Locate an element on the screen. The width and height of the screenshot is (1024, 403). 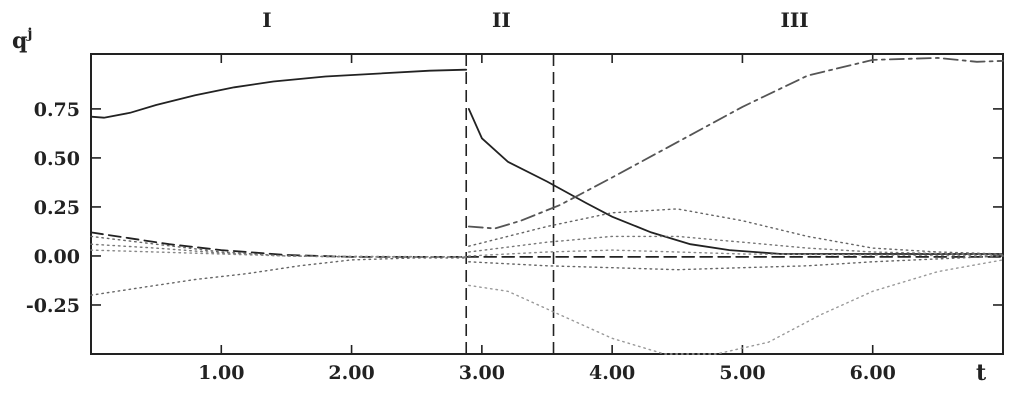
y-tick-label: -0.25 is located at coordinates (53, 306).